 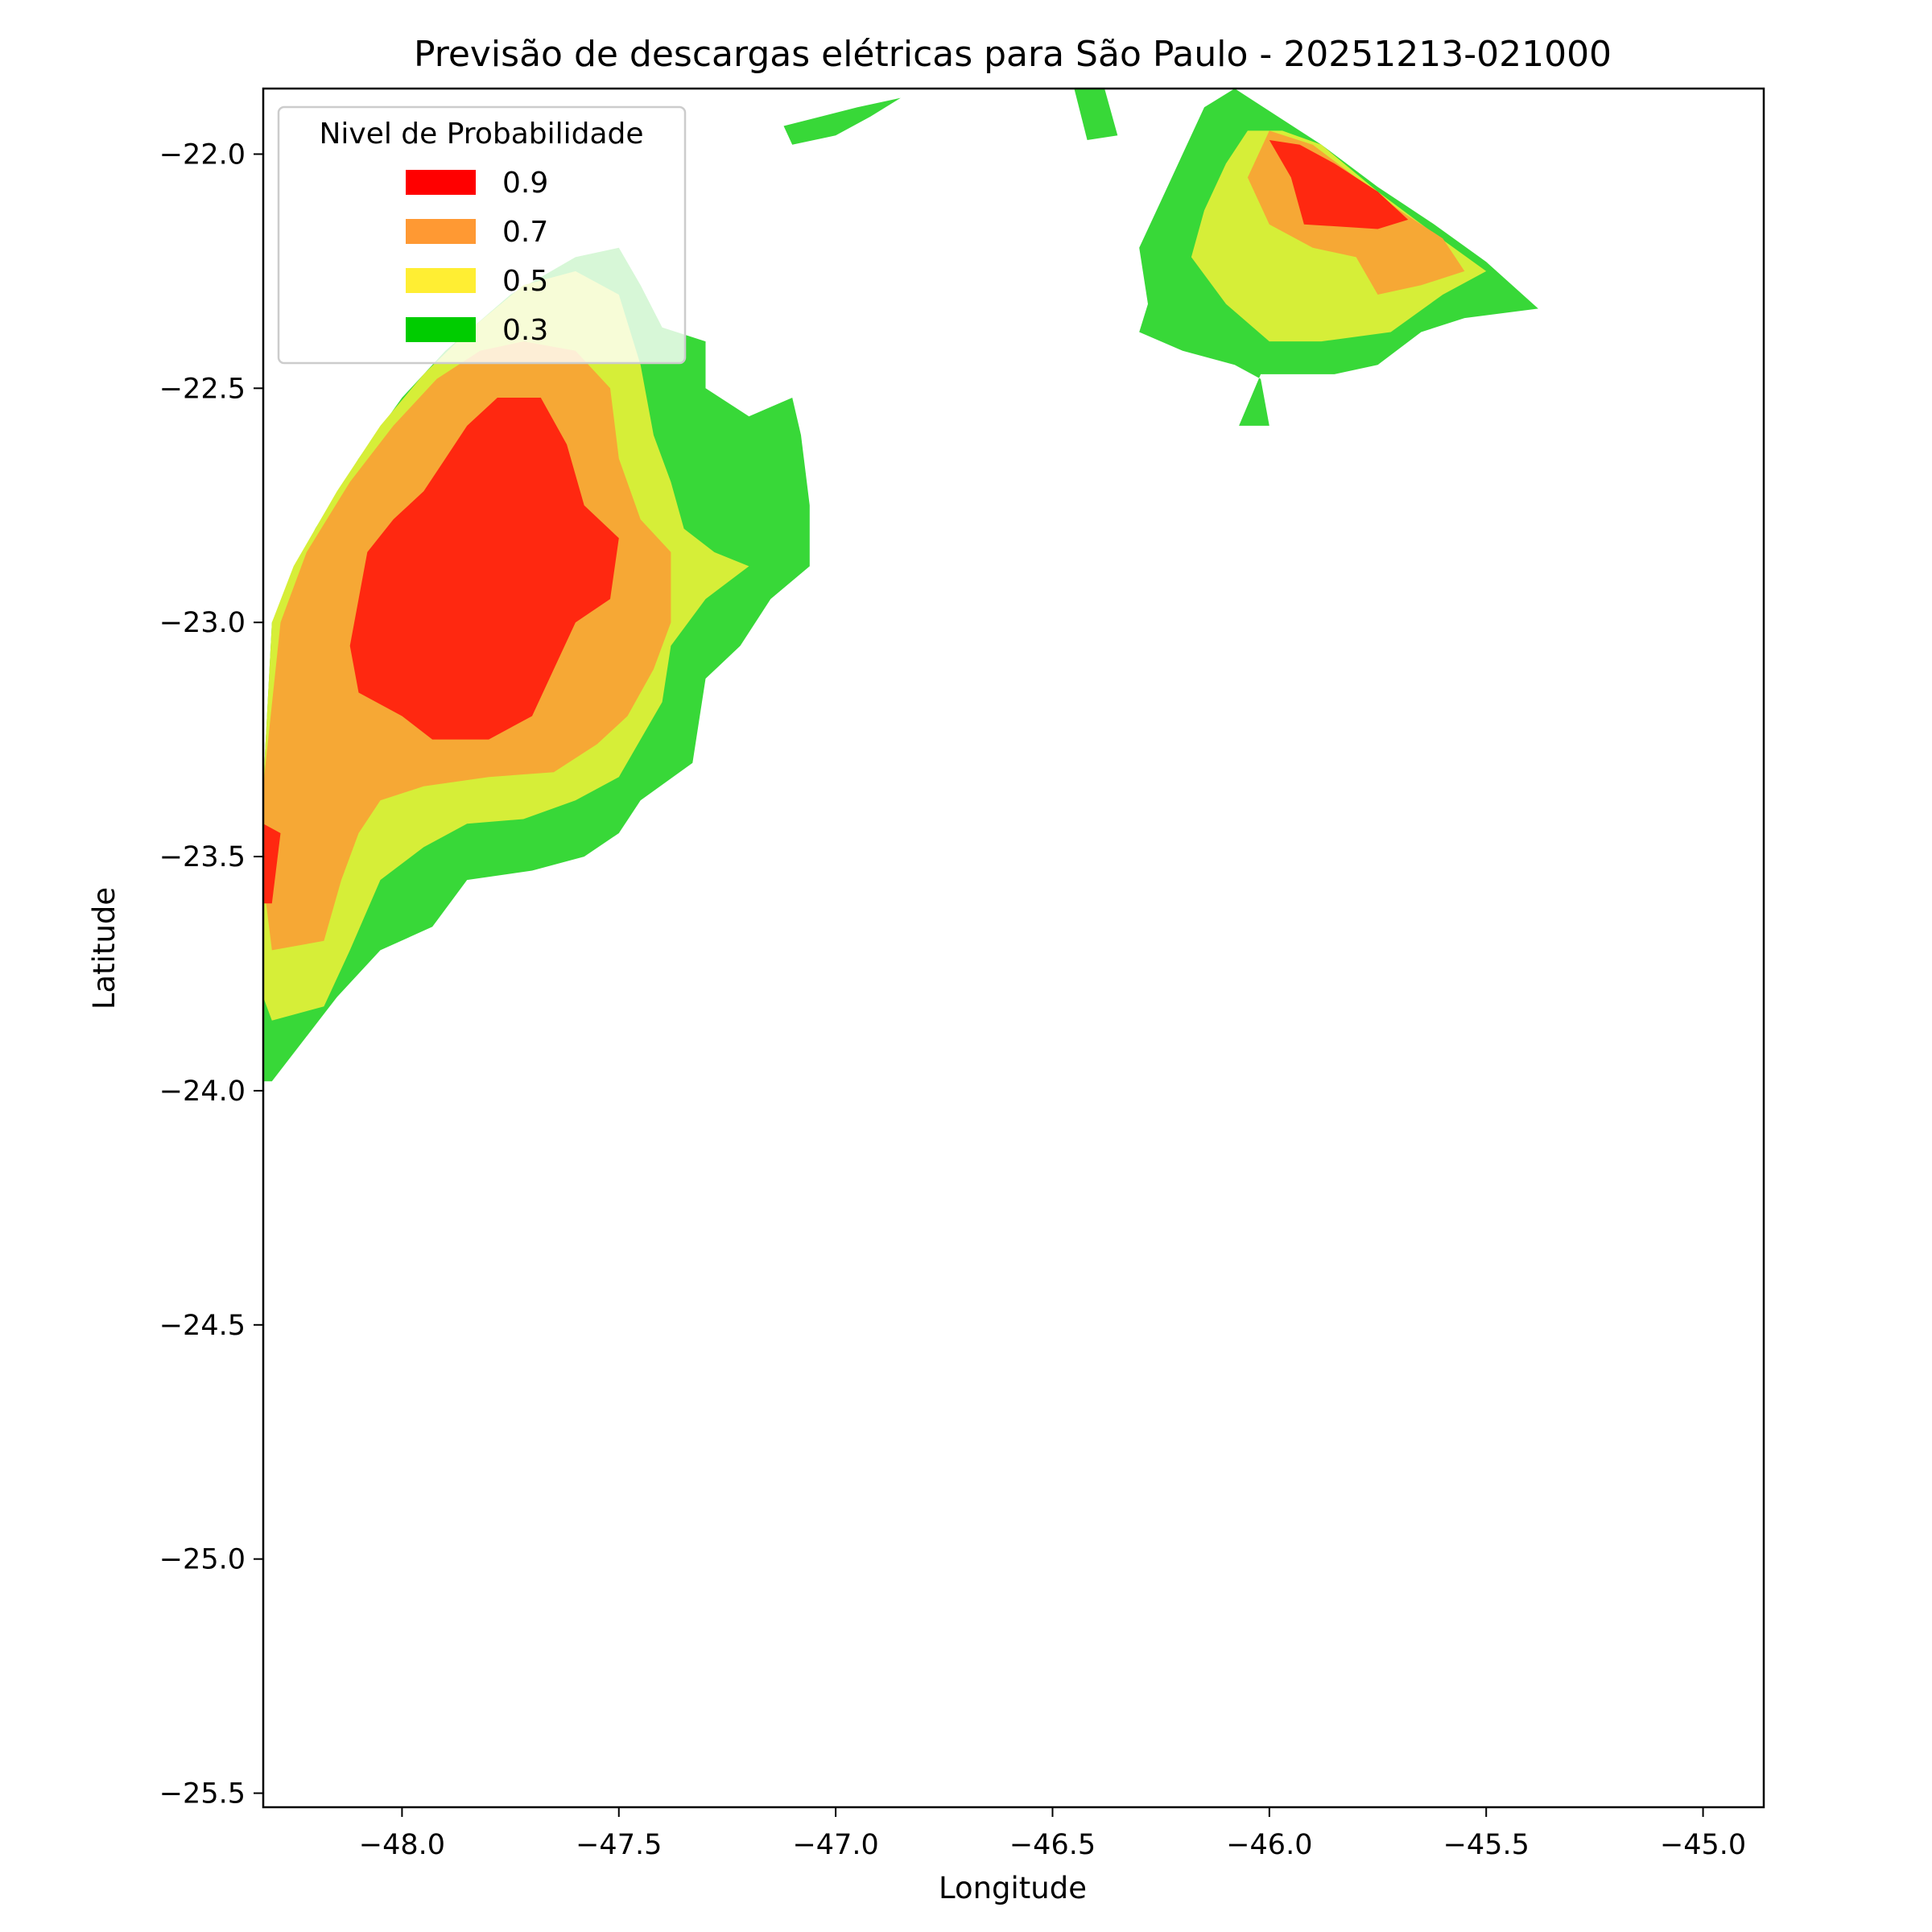 I want to click on y-axis: −22.0 −22.5 −23.0 −23.5 −24.0 −24.5 −25.0 −25.5, so click(x=211, y=974).